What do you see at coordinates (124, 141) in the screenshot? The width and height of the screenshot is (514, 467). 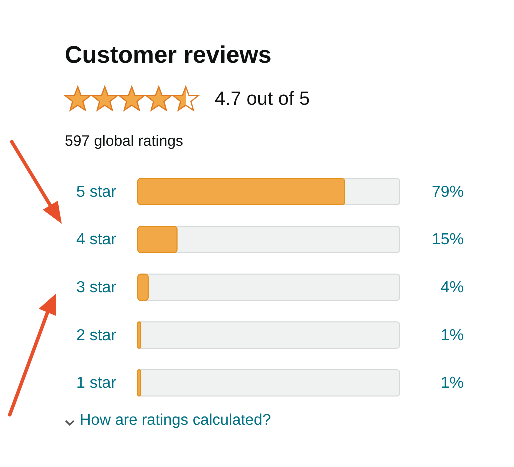 I see `chart-subtitle: 597 global ratings` at bounding box center [124, 141].